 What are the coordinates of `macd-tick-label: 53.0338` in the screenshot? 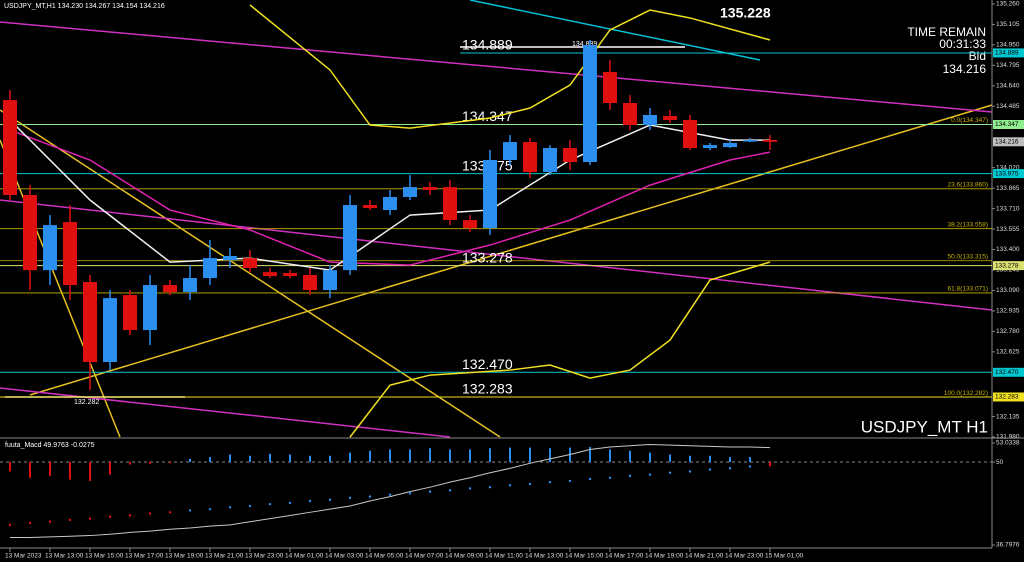 It's located at (1008, 443).